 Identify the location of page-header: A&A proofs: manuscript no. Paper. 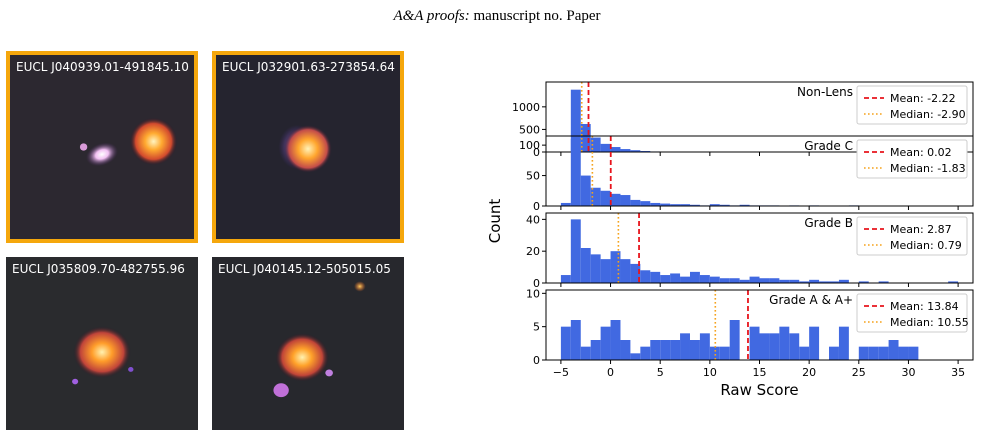
(497, 16).